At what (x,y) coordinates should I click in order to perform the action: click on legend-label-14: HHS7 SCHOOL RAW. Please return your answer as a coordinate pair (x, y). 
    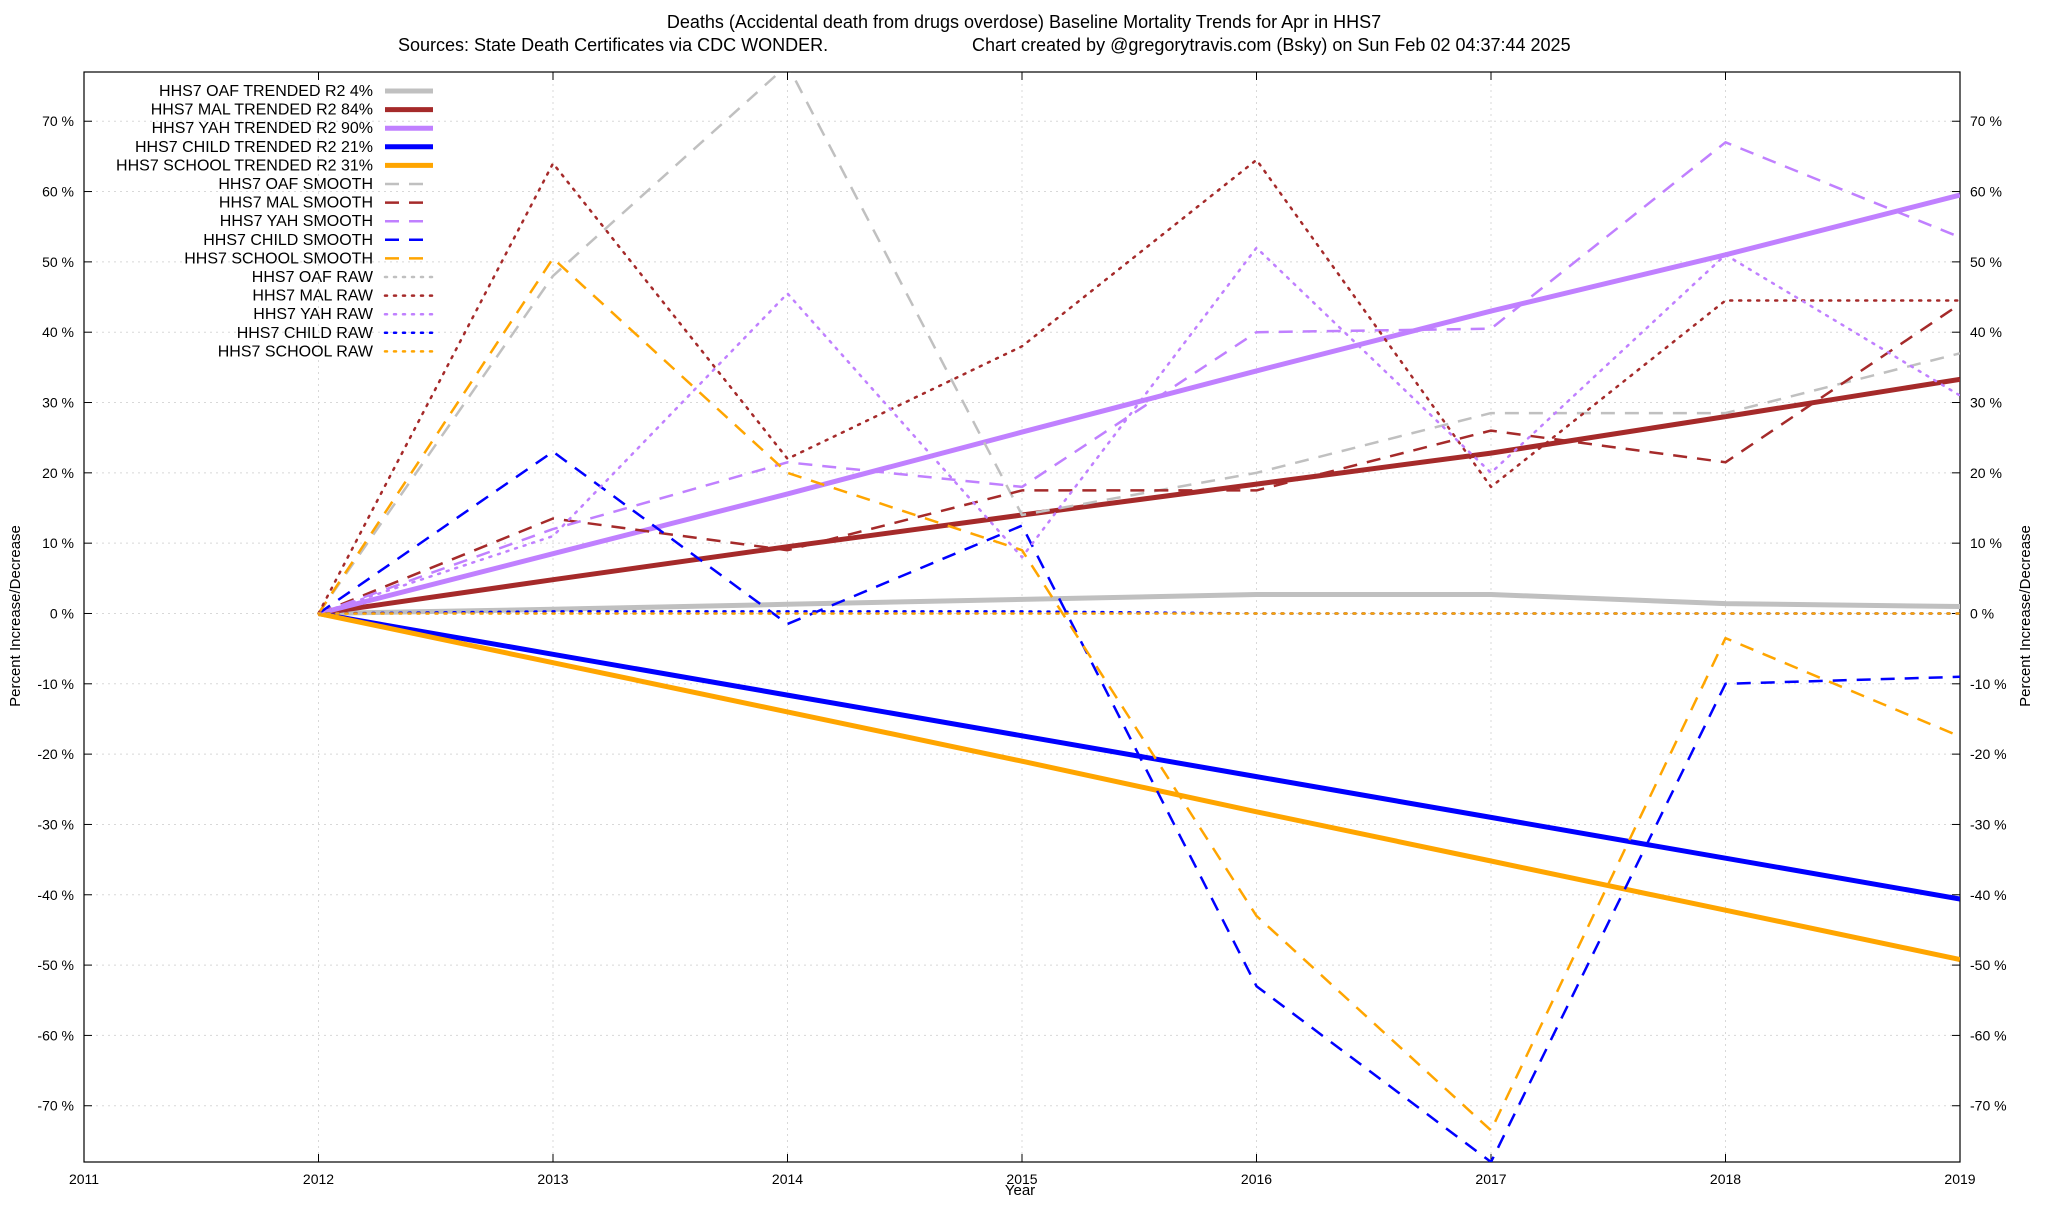
    Looking at the image, I should click on (296, 351).